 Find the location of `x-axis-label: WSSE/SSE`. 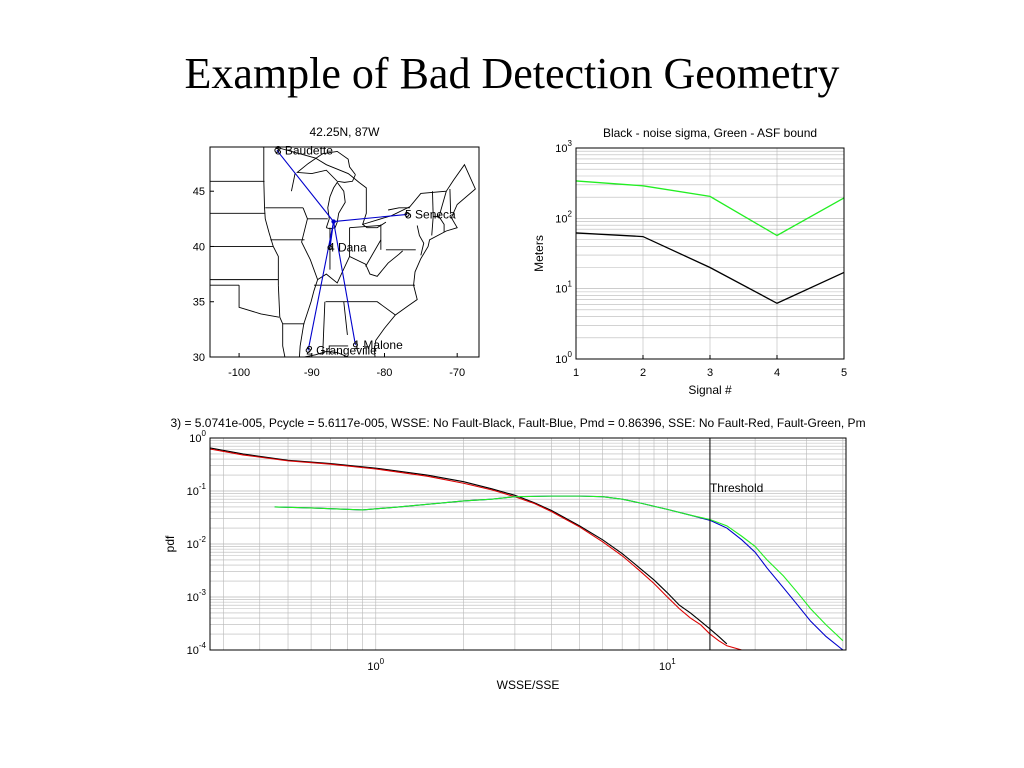

x-axis-label: WSSE/SSE is located at coordinates (528, 685).